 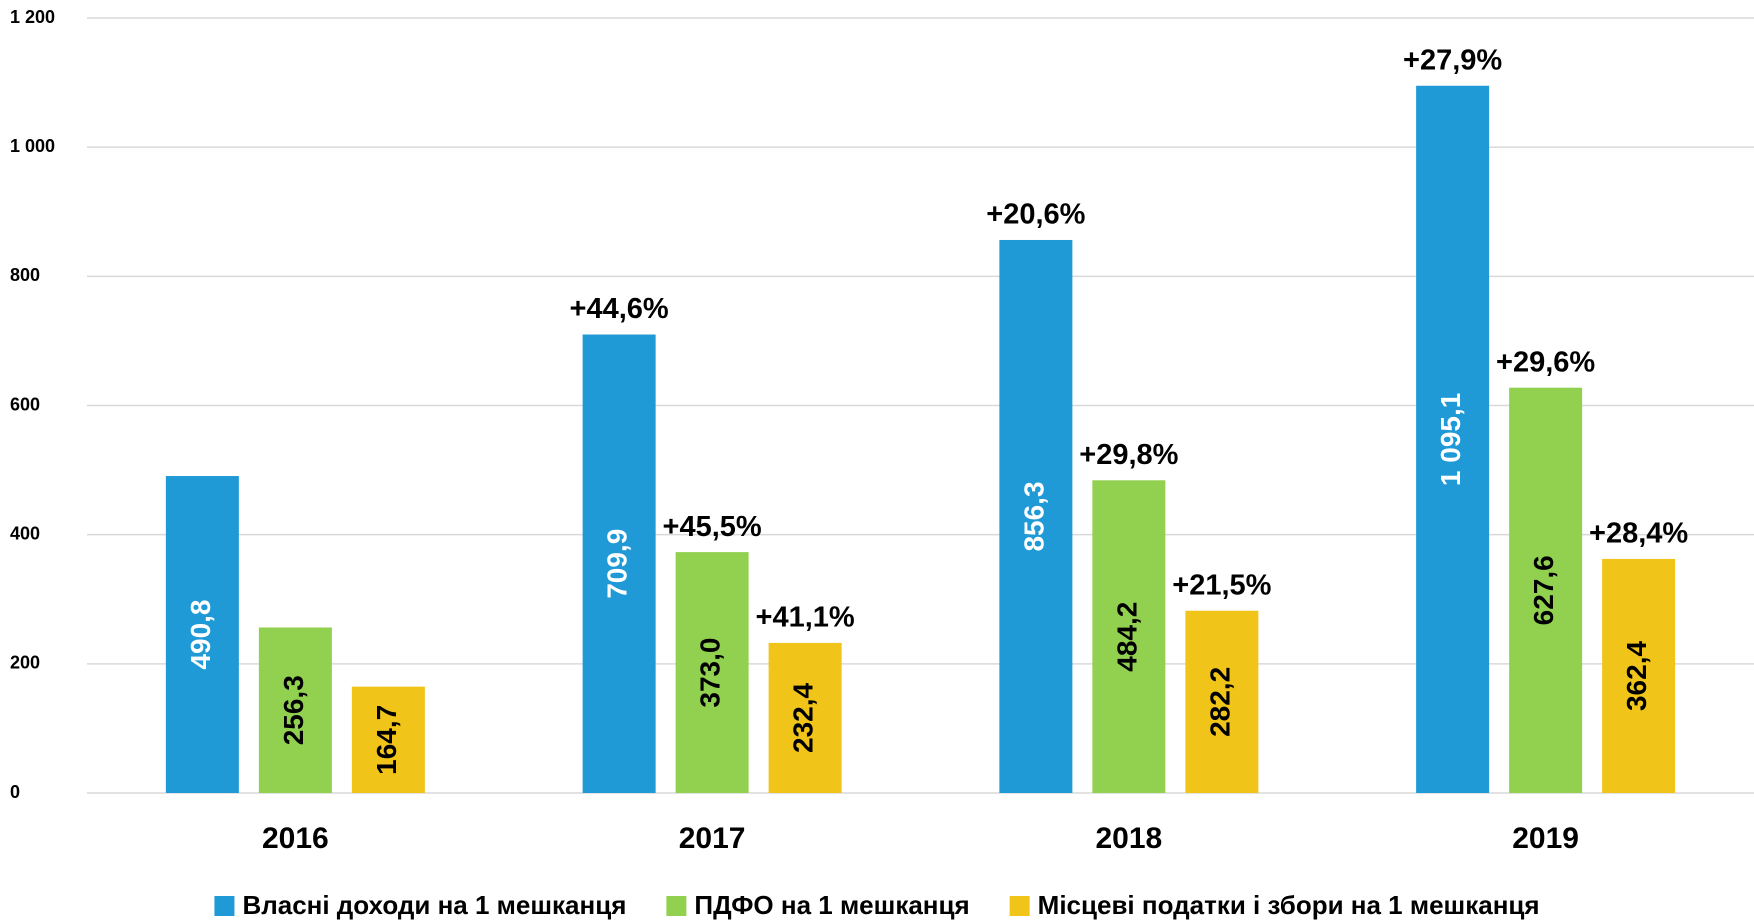 I want to click on x-tick-label: 2017, so click(x=712, y=838).